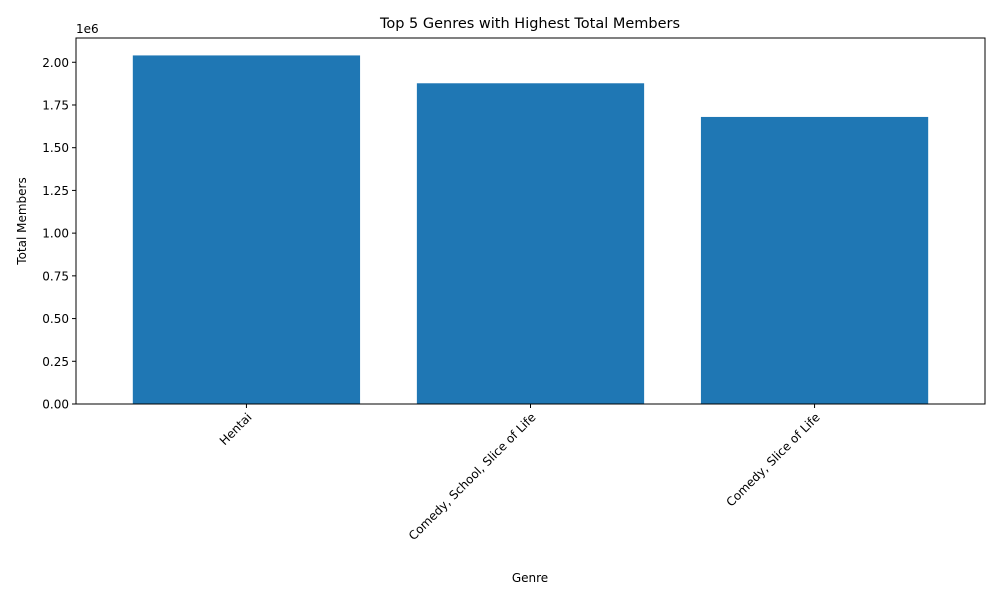 This screenshot has width=1000, height=604. What do you see at coordinates (55, 148) in the screenshot?
I see `y-tick-label-6: 1.50` at bounding box center [55, 148].